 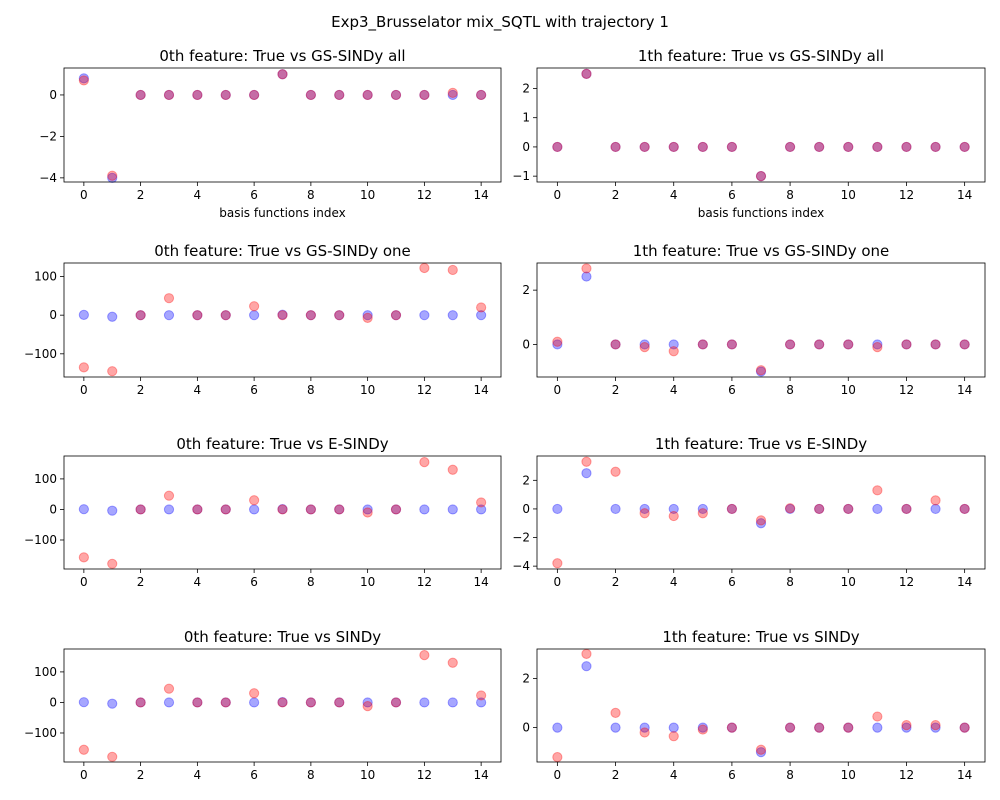 What do you see at coordinates (964, 775) in the screenshot?
I see `x-tick-label: 14` at bounding box center [964, 775].